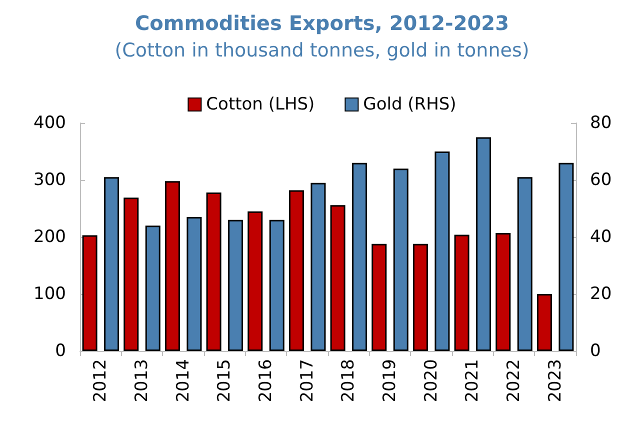 The width and height of the screenshot is (644, 425). Describe the element at coordinates (595, 351) in the screenshot. I see `y2-tick-label: 0` at that location.